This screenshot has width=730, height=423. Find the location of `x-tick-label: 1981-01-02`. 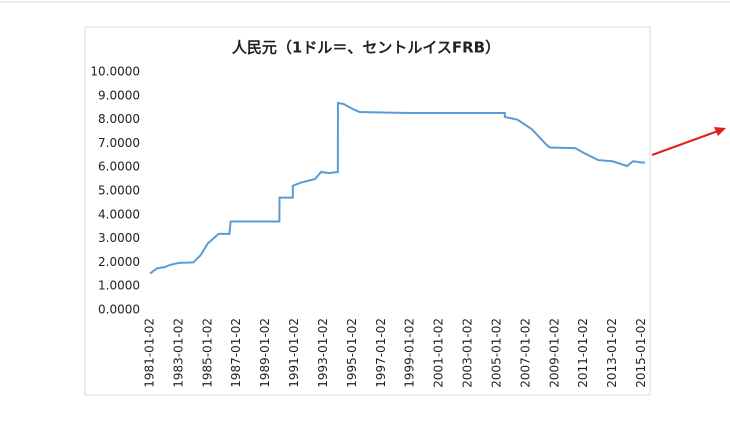

x-tick-label: 1981-01-02 is located at coordinates (150, 353).